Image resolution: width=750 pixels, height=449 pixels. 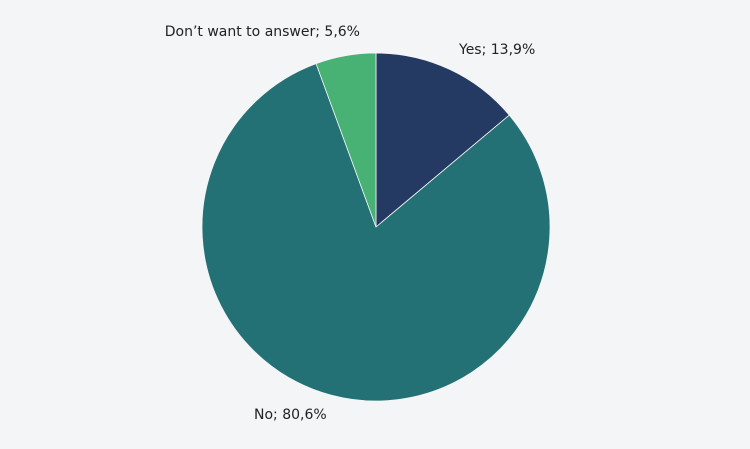 What do you see at coordinates (262, 32) in the screenshot?
I see `slice-label: Don’t want to answer; 5,6%` at bounding box center [262, 32].